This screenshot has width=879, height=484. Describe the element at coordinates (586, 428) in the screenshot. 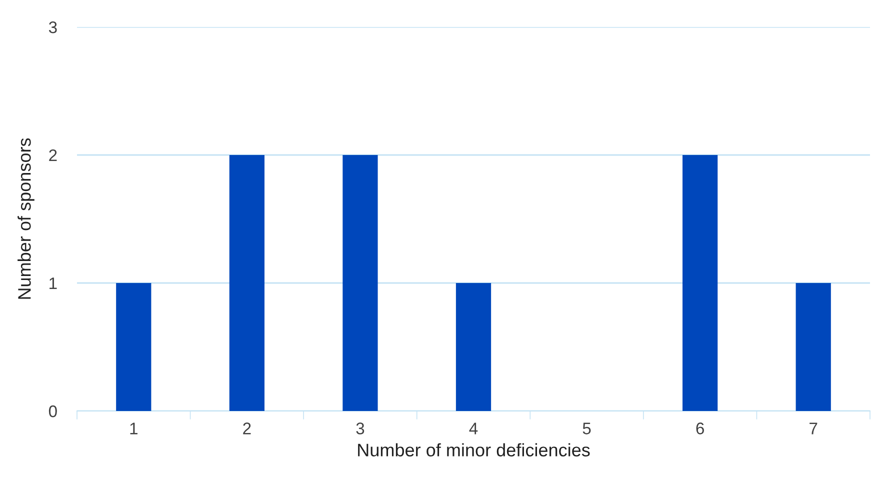

I see `x-tick-label: 5` at that location.